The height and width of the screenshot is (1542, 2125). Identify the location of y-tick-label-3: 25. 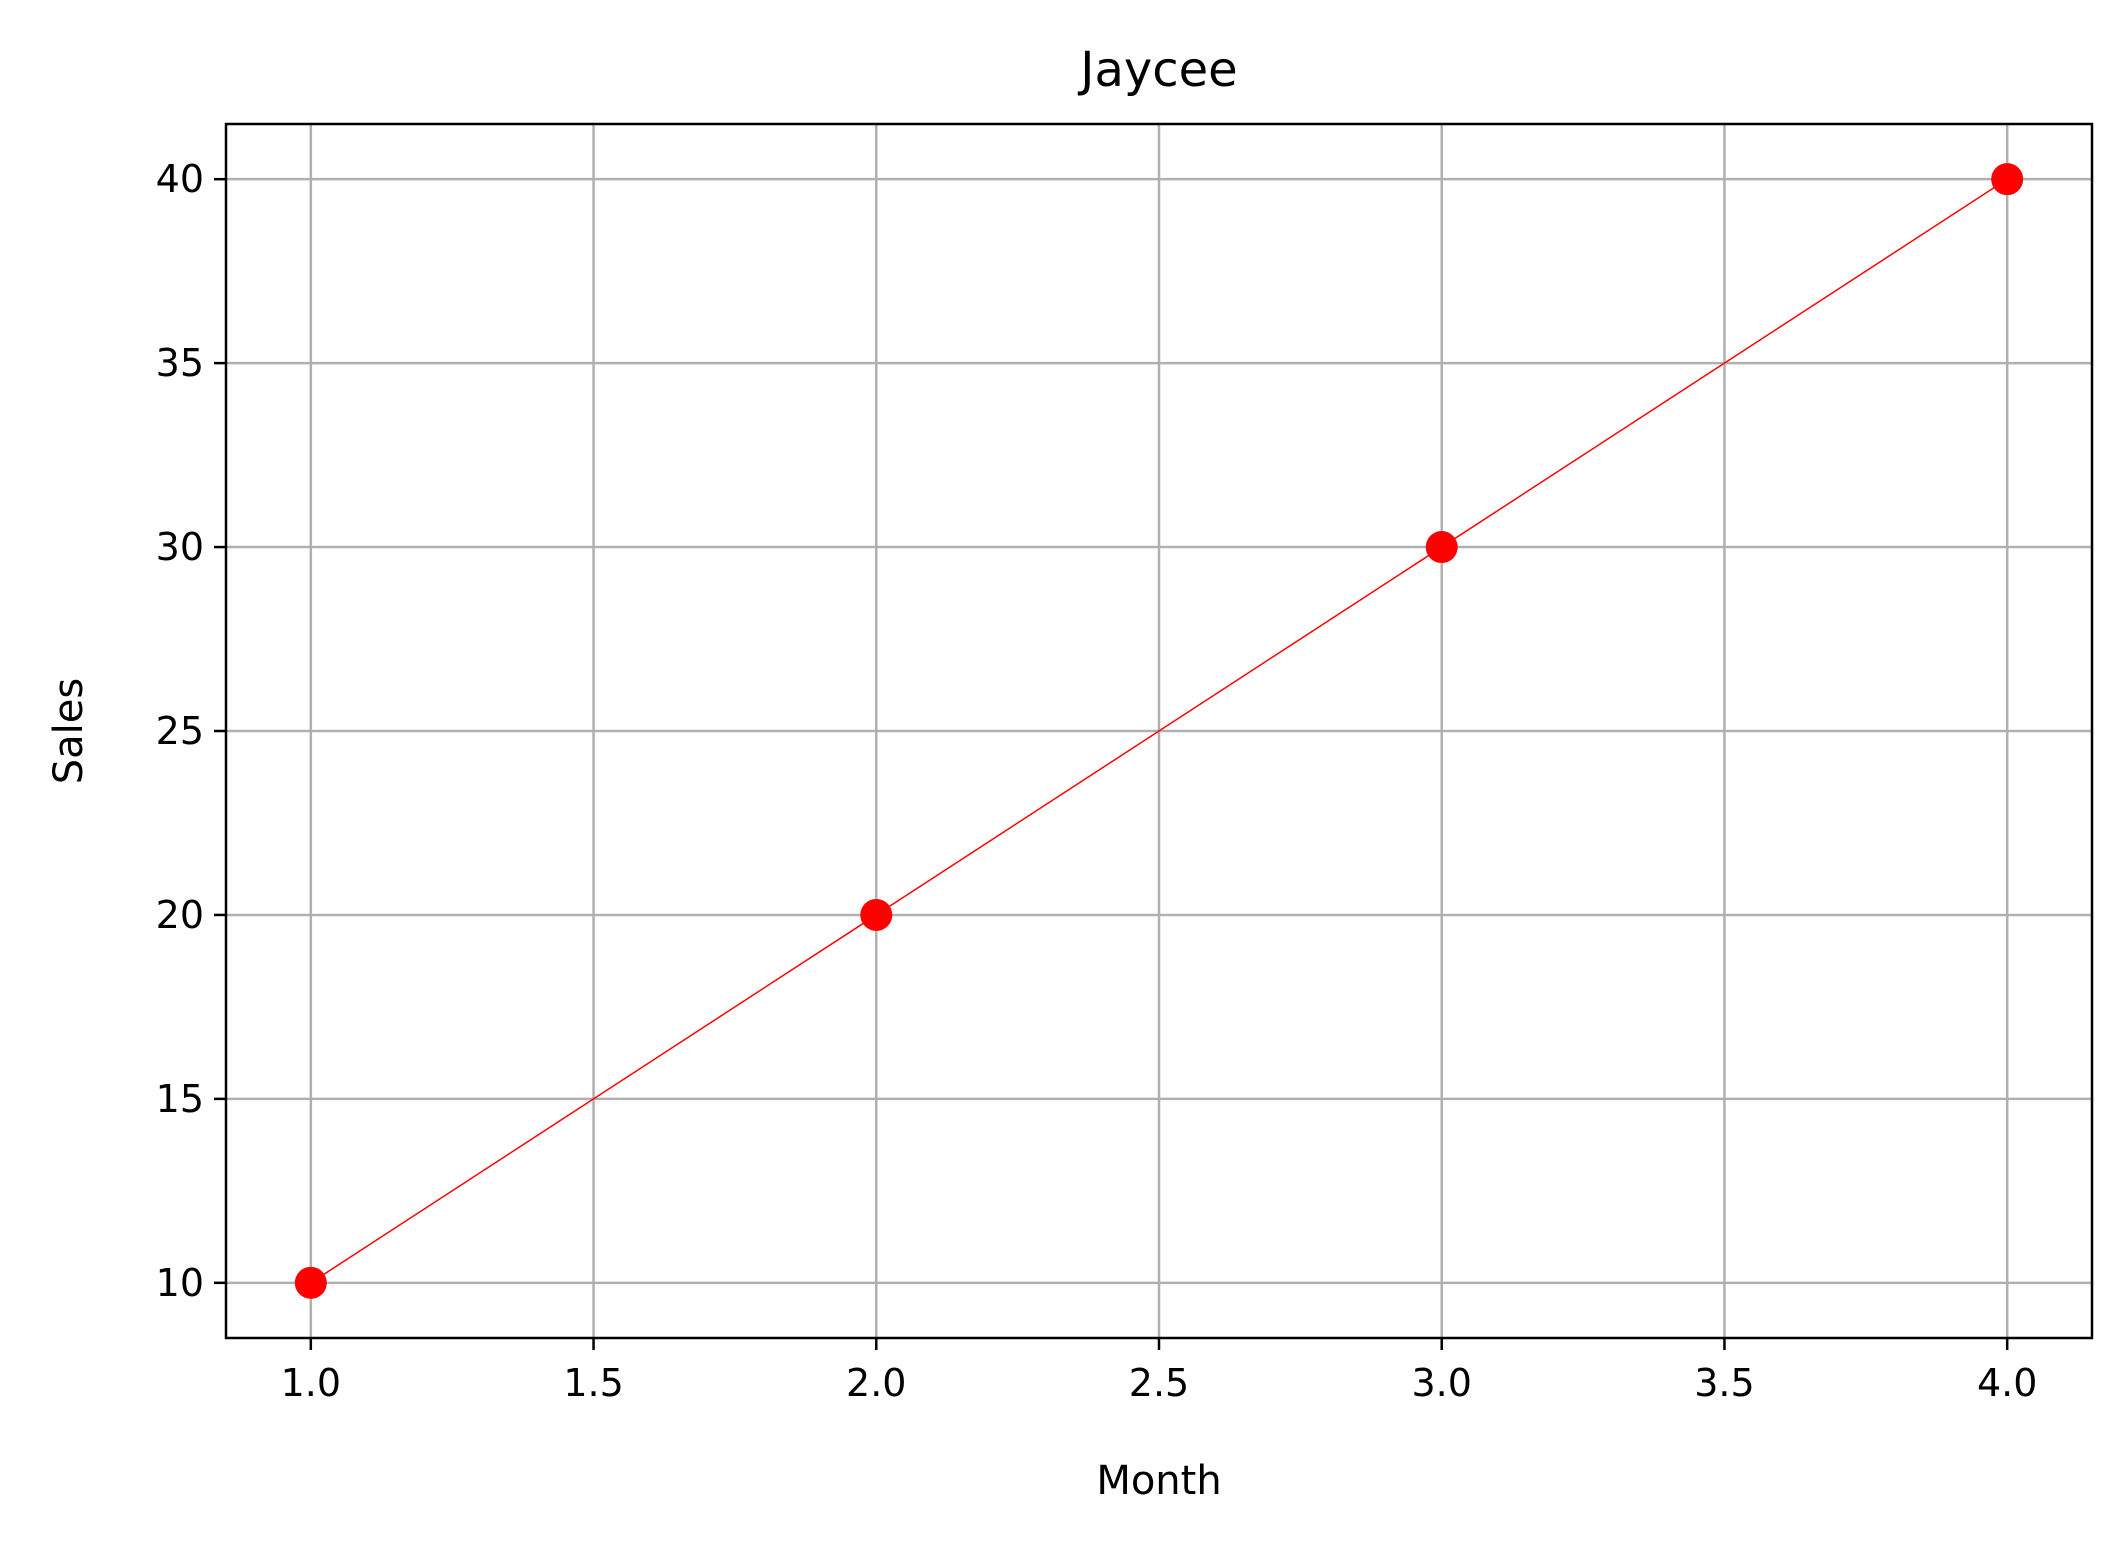
(180, 731).